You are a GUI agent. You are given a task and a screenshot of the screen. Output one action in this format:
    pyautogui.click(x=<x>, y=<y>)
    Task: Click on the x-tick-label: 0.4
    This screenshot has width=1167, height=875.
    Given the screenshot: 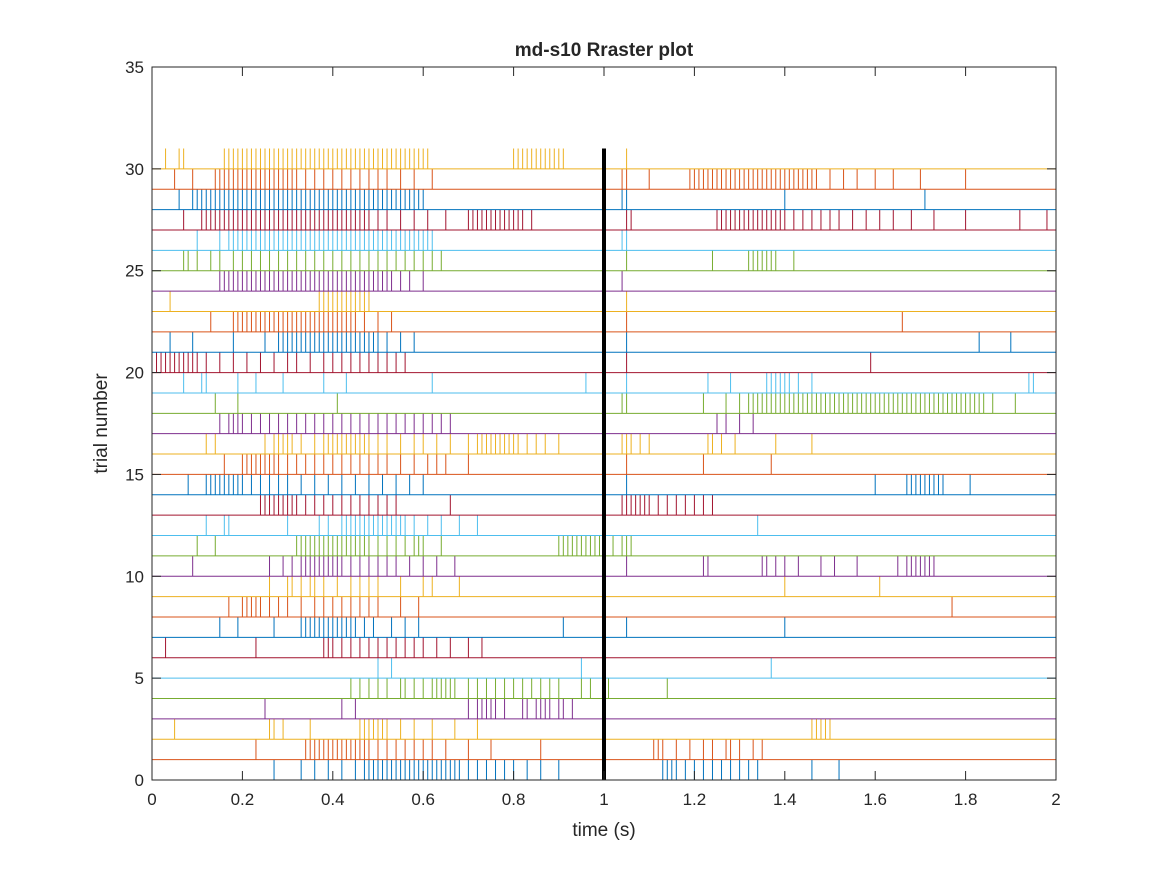 What is the action you would take?
    pyautogui.click(x=333, y=799)
    